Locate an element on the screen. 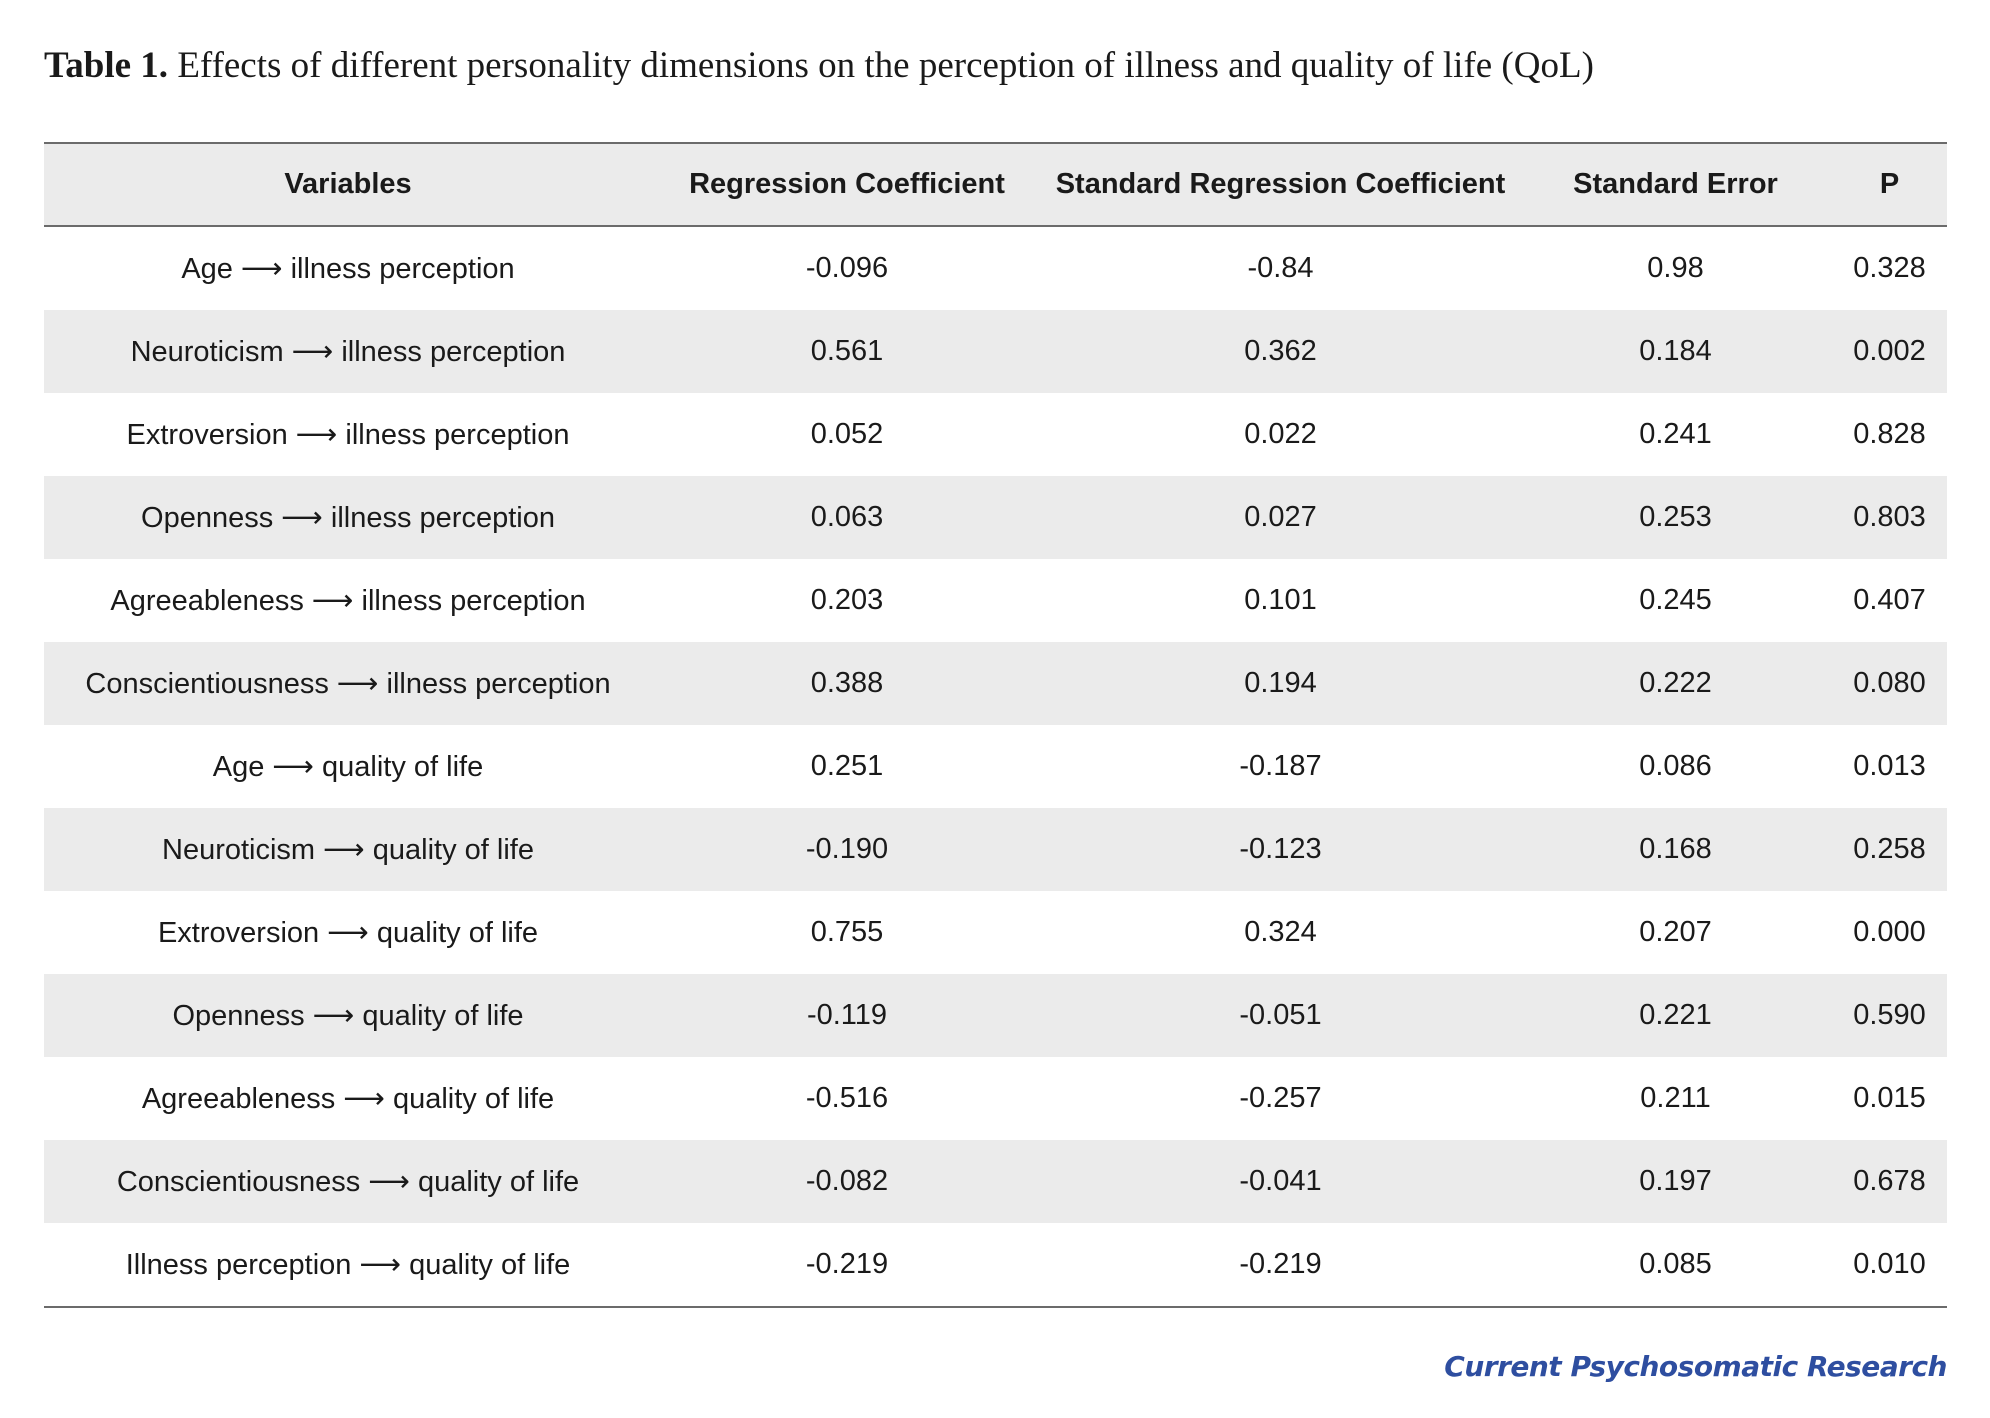 The image size is (1990, 1418). standard-error-cell: 0.085 is located at coordinates (1675, 1264).